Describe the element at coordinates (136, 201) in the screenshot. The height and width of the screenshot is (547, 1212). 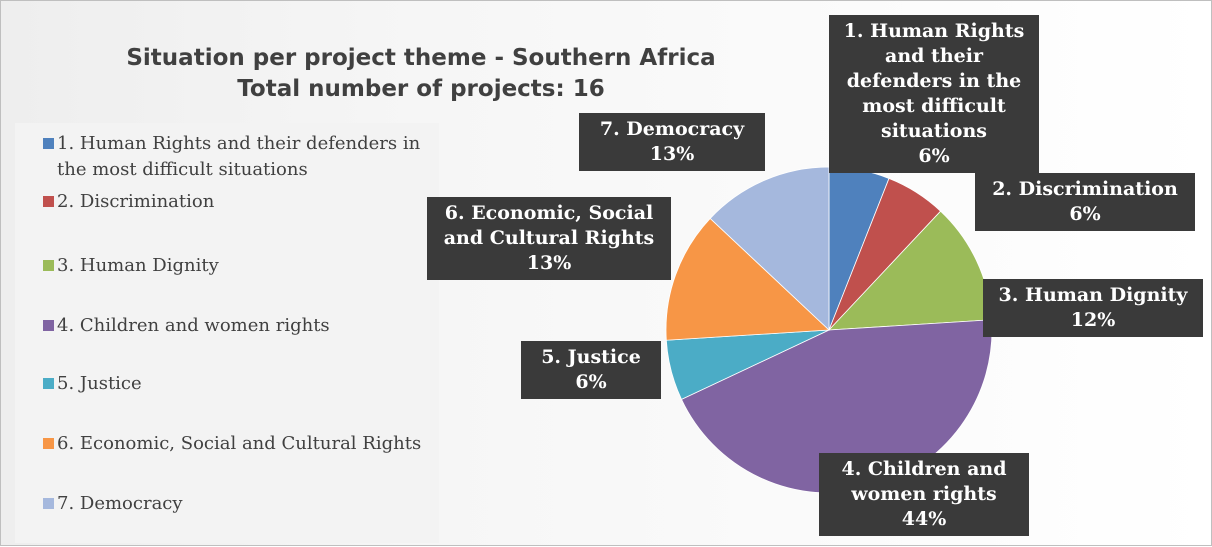
I see `legend-label-2: 2. Discrimination` at that location.